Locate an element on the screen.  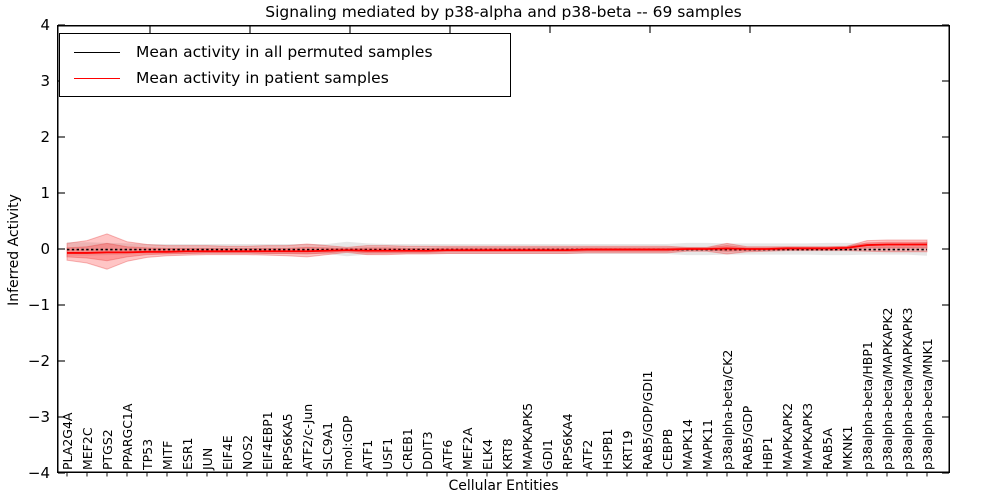
x-tick-label: PPARGC1A is located at coordinates (127, 436).